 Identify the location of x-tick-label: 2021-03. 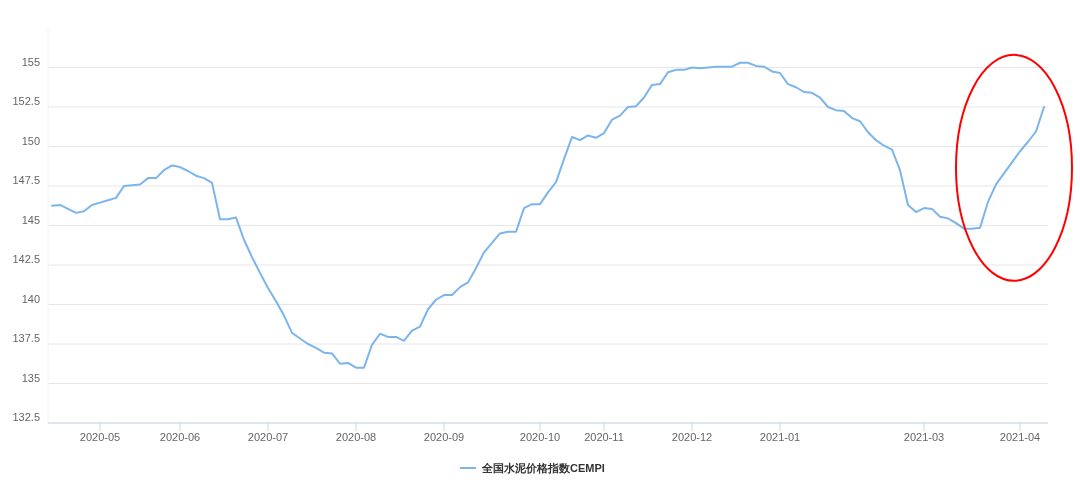
(924, 437).